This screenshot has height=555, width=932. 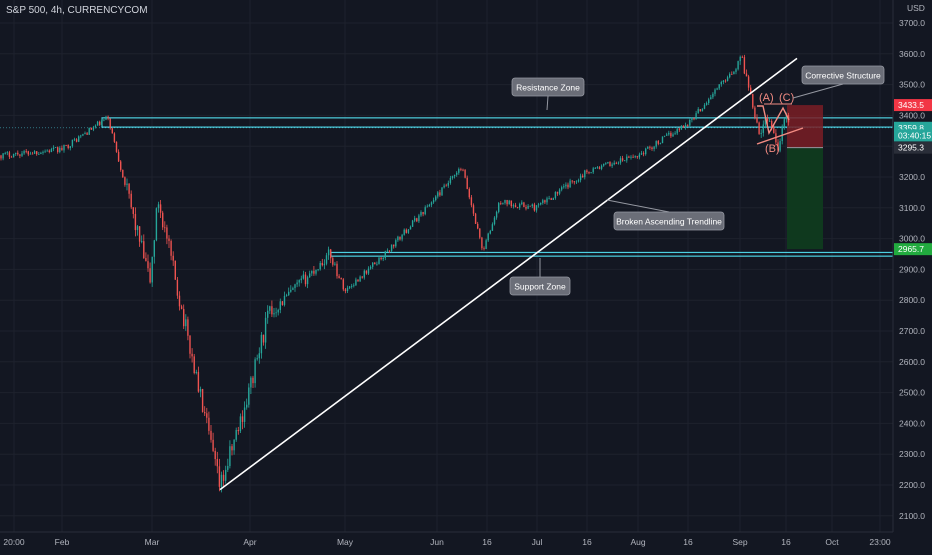 I want to click on time-tick-label: Apr, so click(x=249, y=542).